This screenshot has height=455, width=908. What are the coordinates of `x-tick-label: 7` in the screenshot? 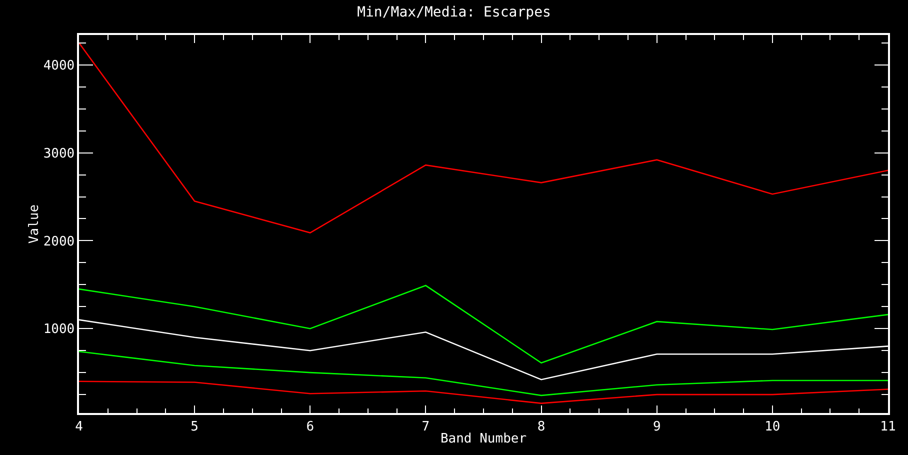 It's located at (426, 426).